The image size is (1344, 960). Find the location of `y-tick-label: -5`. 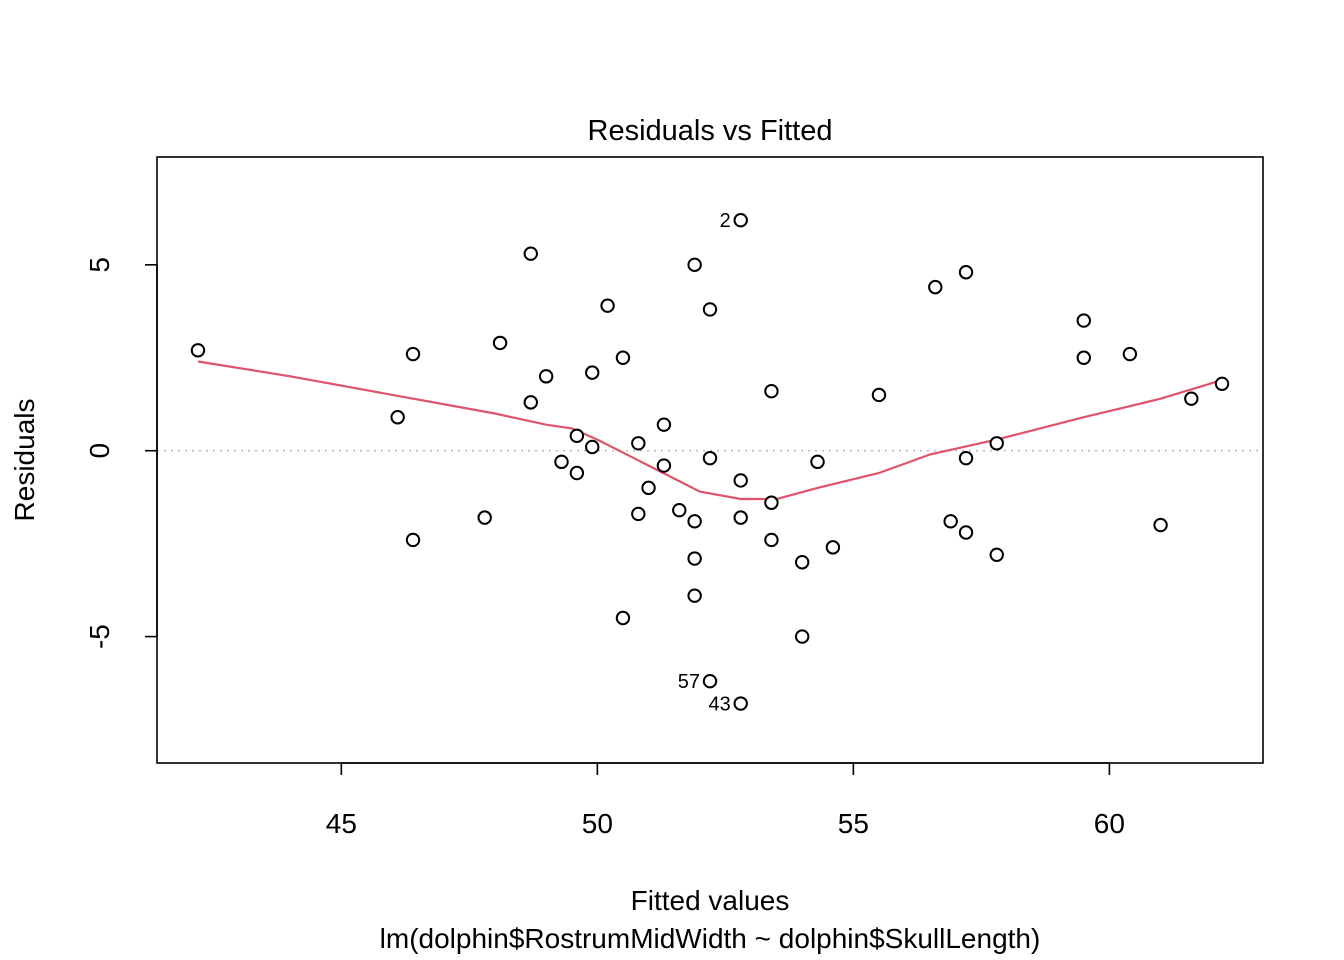

y-tick-label: -5 is located at coordinates (99, 636).